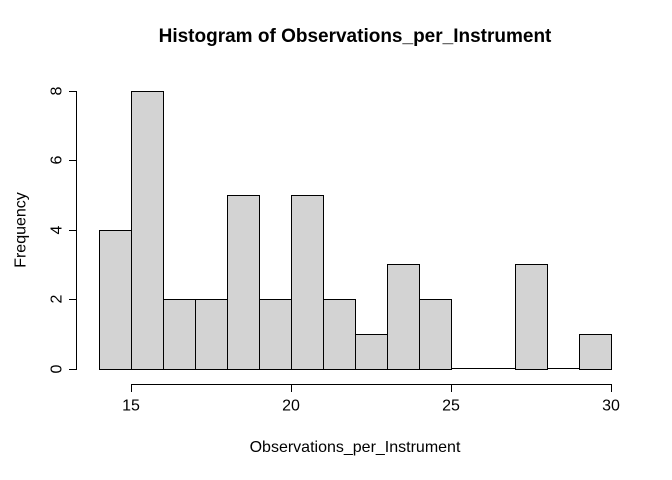 This screenshot has height=480, width=672. Describe the element at coordinates (371, 384) in the screenshot. I see `x-axis-line` at that location.